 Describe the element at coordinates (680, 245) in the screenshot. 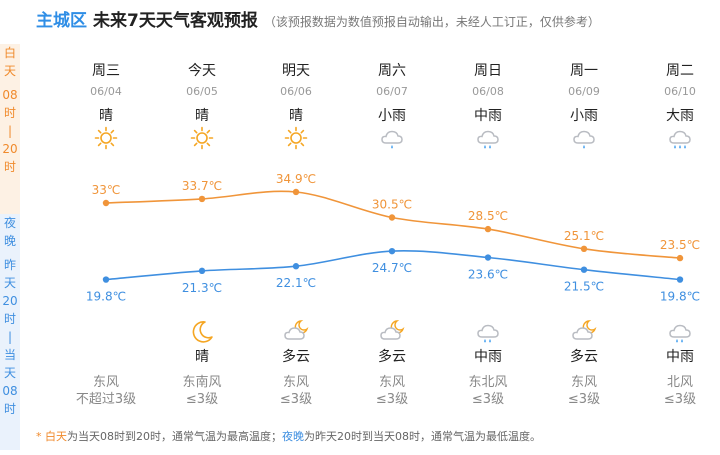

I see `high-temp-label: 23.5℃` at that location.